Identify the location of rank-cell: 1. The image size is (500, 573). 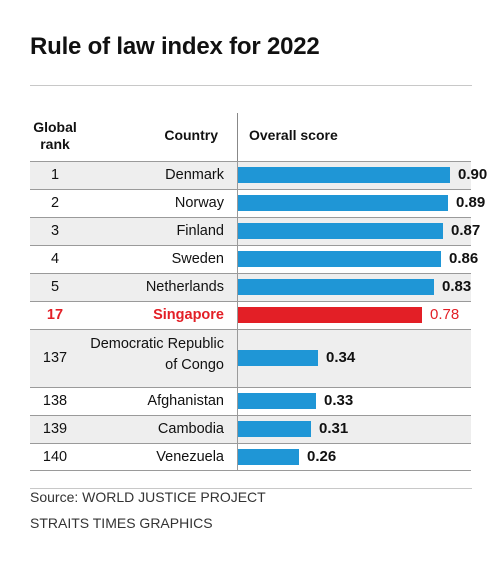
(55, 175).